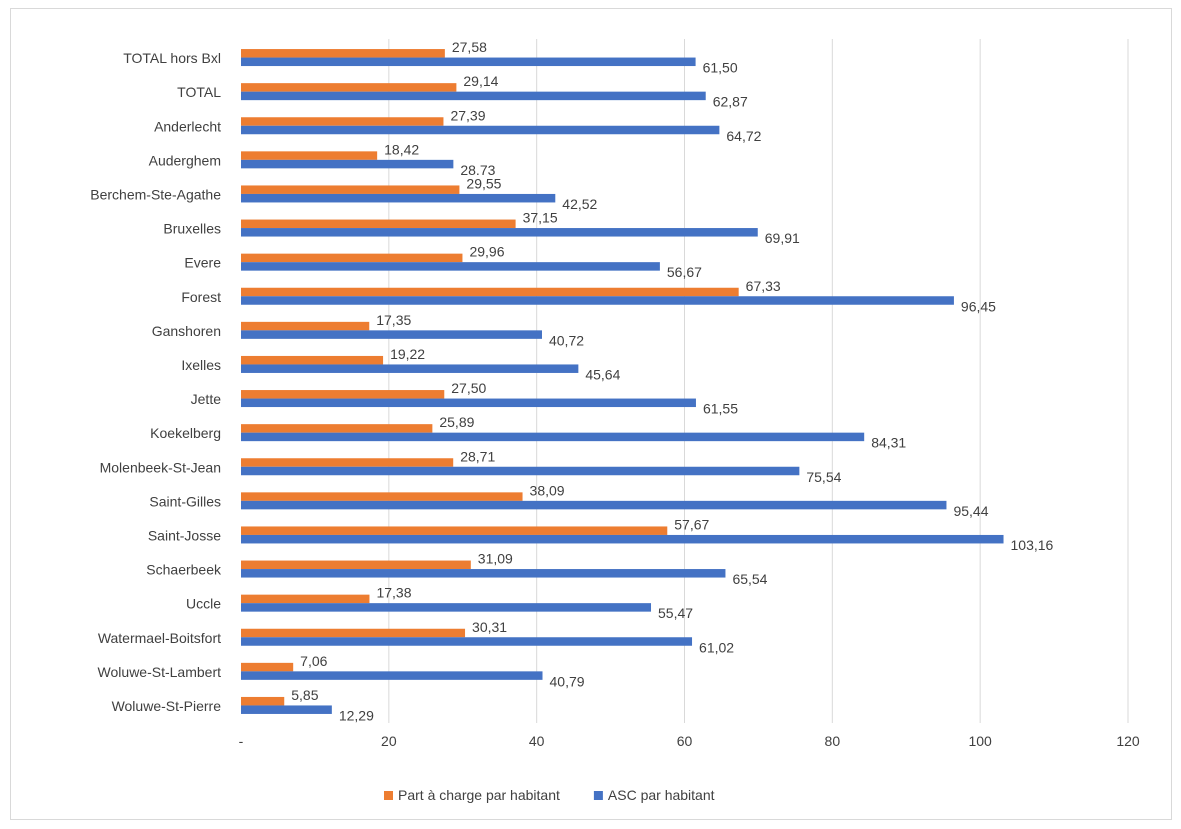 The height and width of the screenshot is (829, 1181). What do you see at coordinates (160, 467) in the screenshot?
I see `category-label: Molenbeek-St-Jean` at bounding box center [160, 467].